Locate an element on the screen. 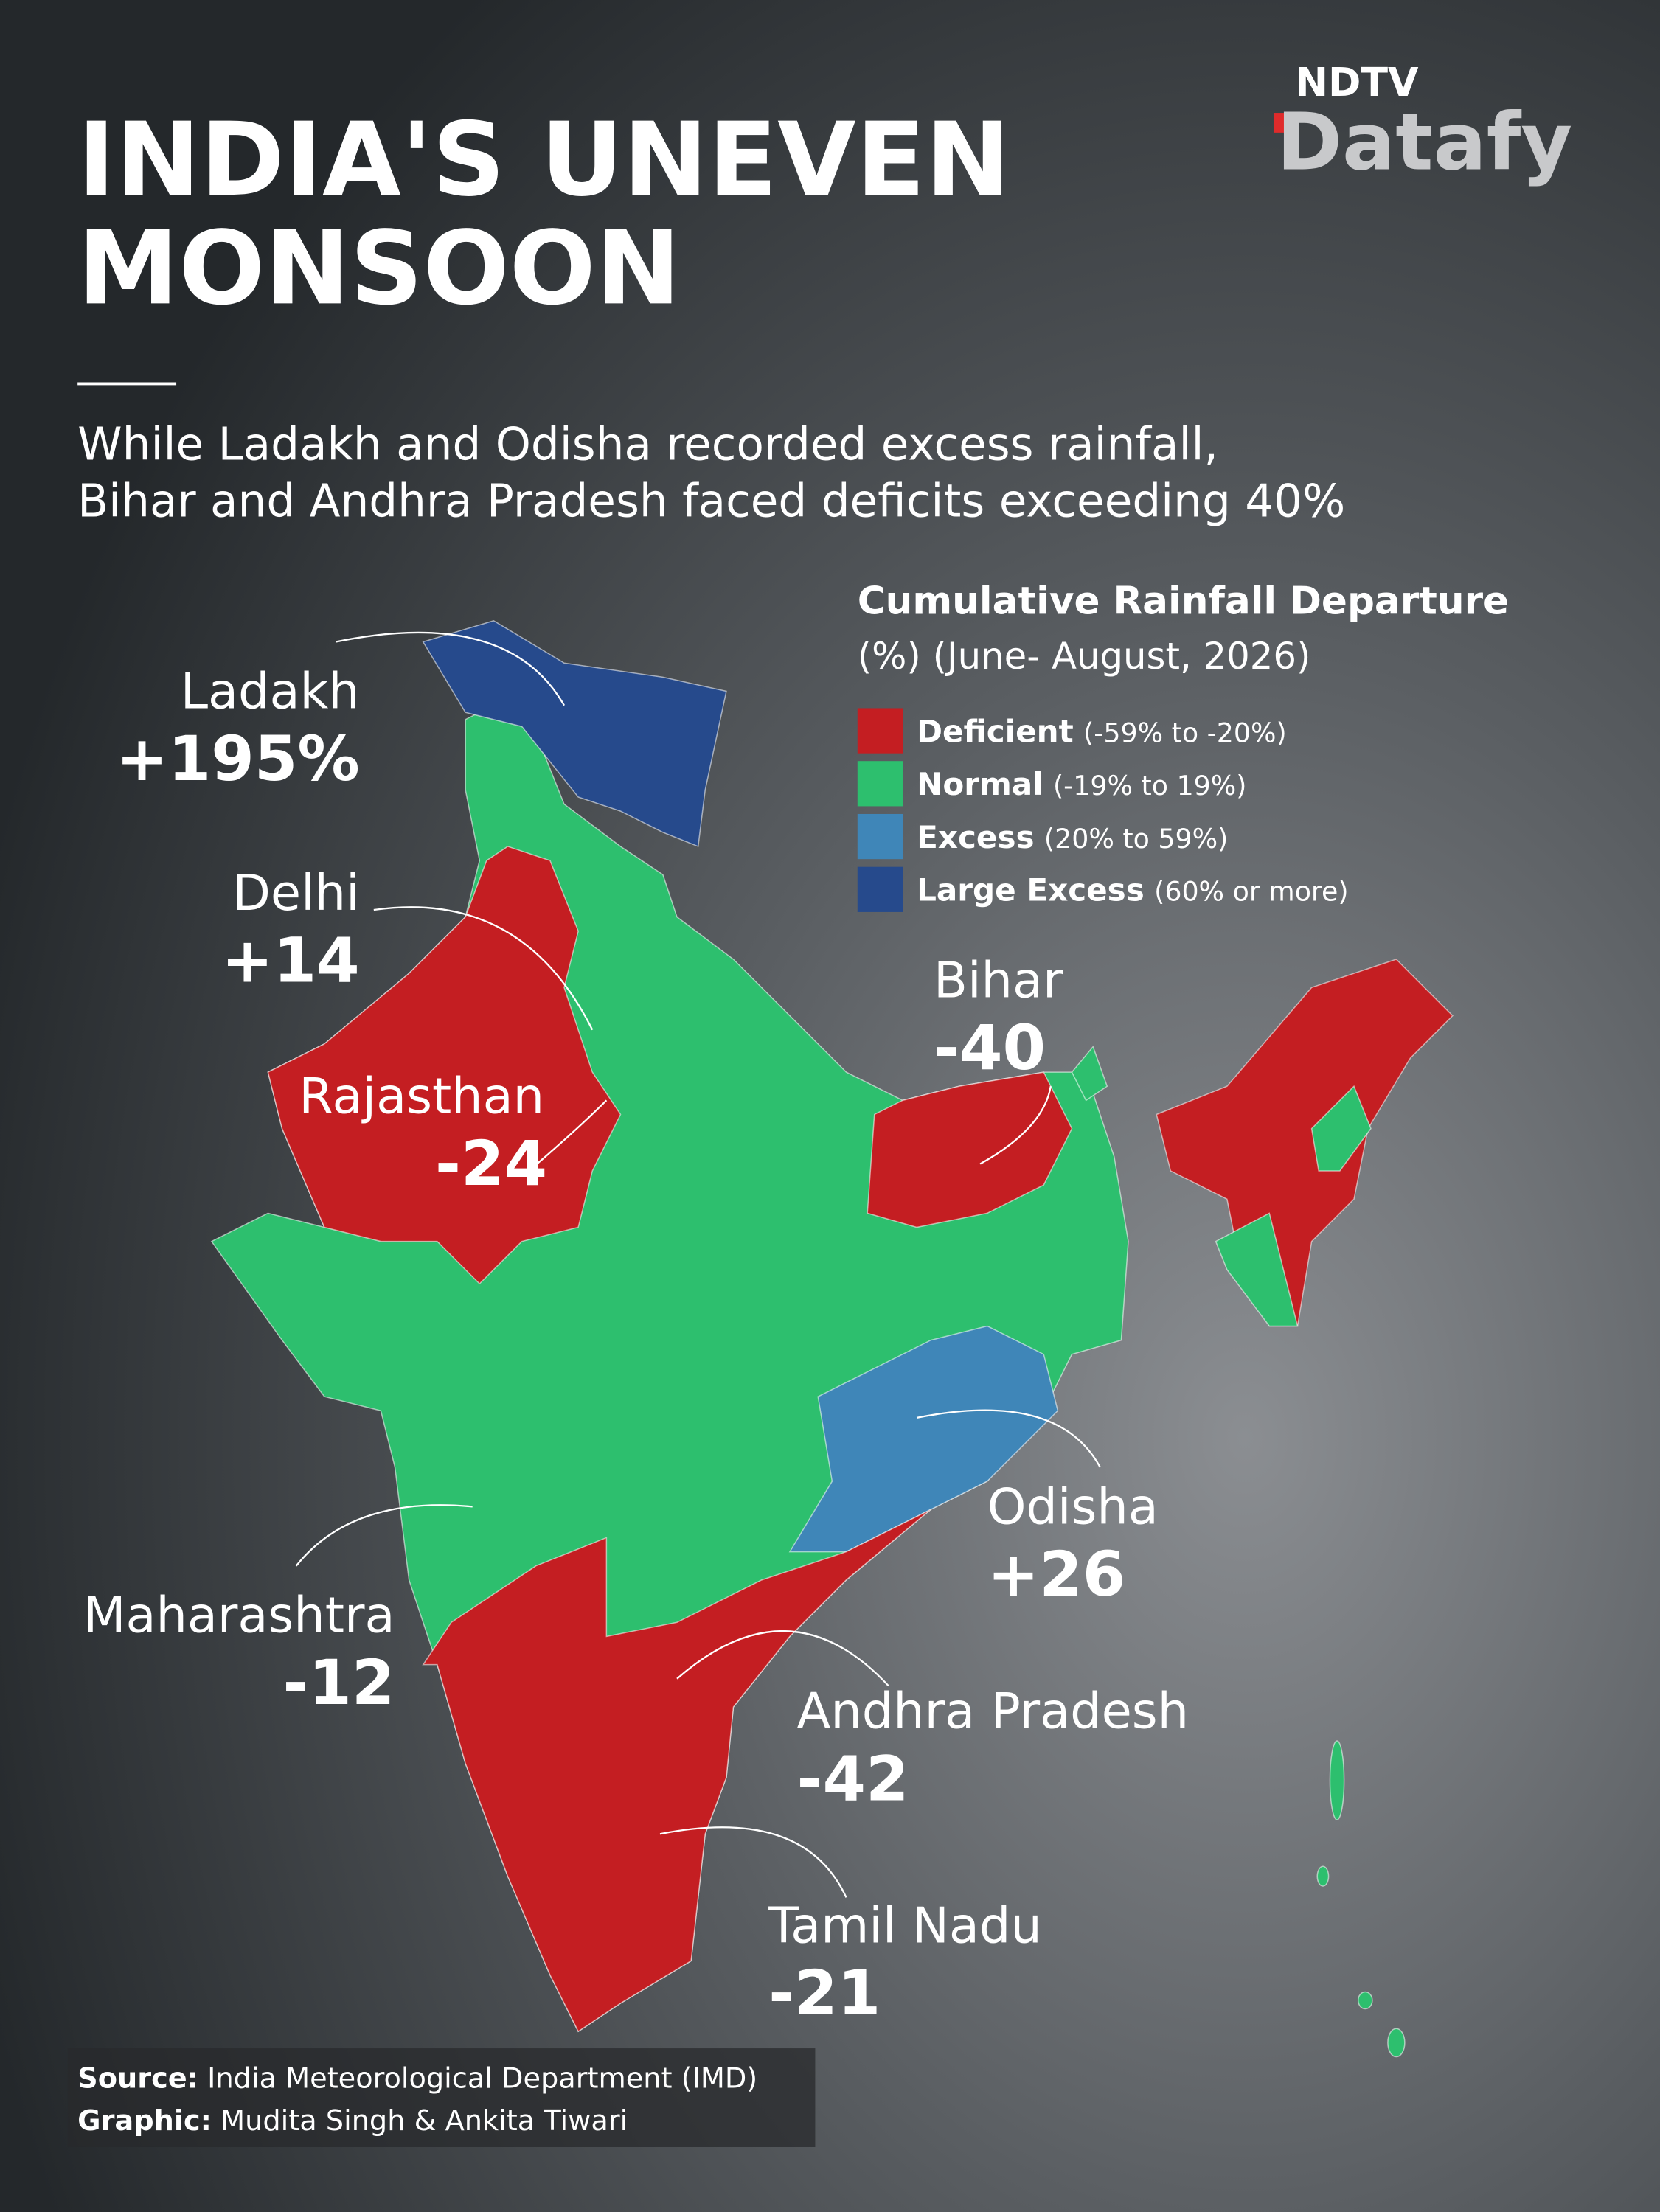 This screenshot has height=2212, width=1660. region-value: -21 is located at coordinates (824, 1993).